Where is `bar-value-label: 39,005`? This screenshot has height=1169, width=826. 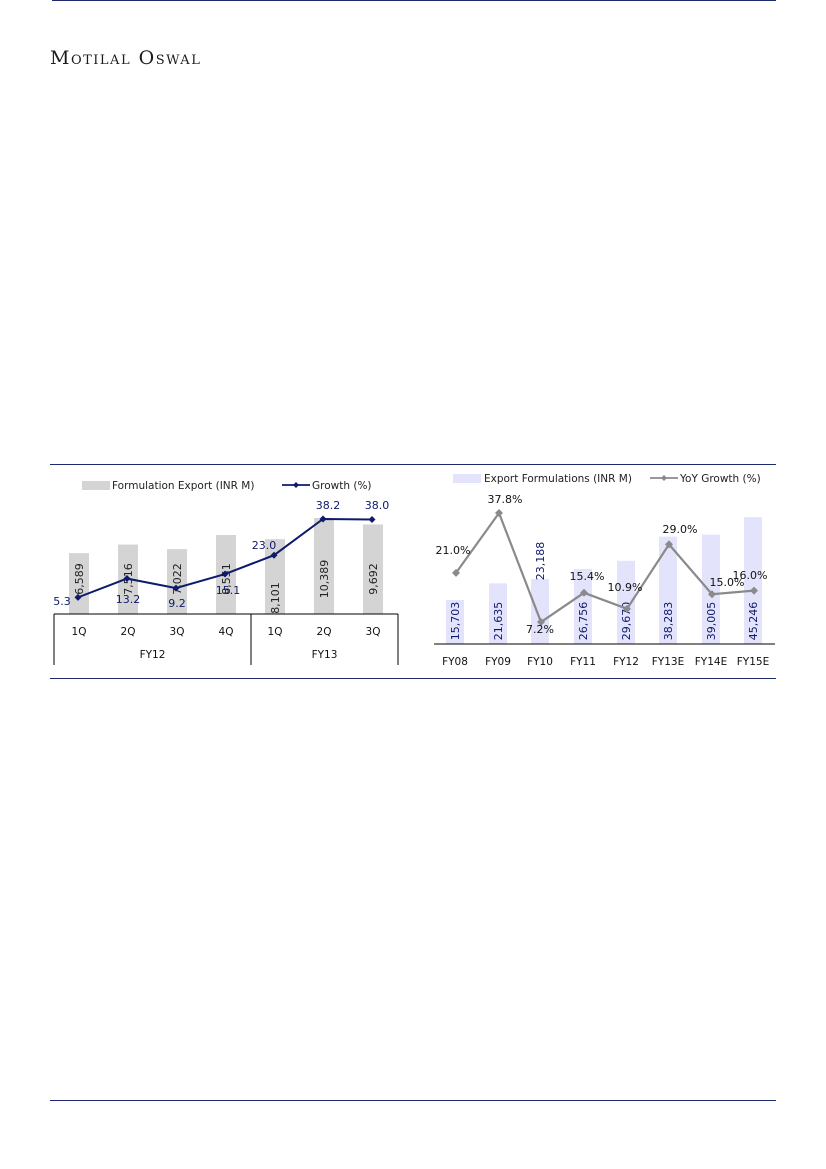
bar-value-label: 39,005 is located at coordinates (711, 621).